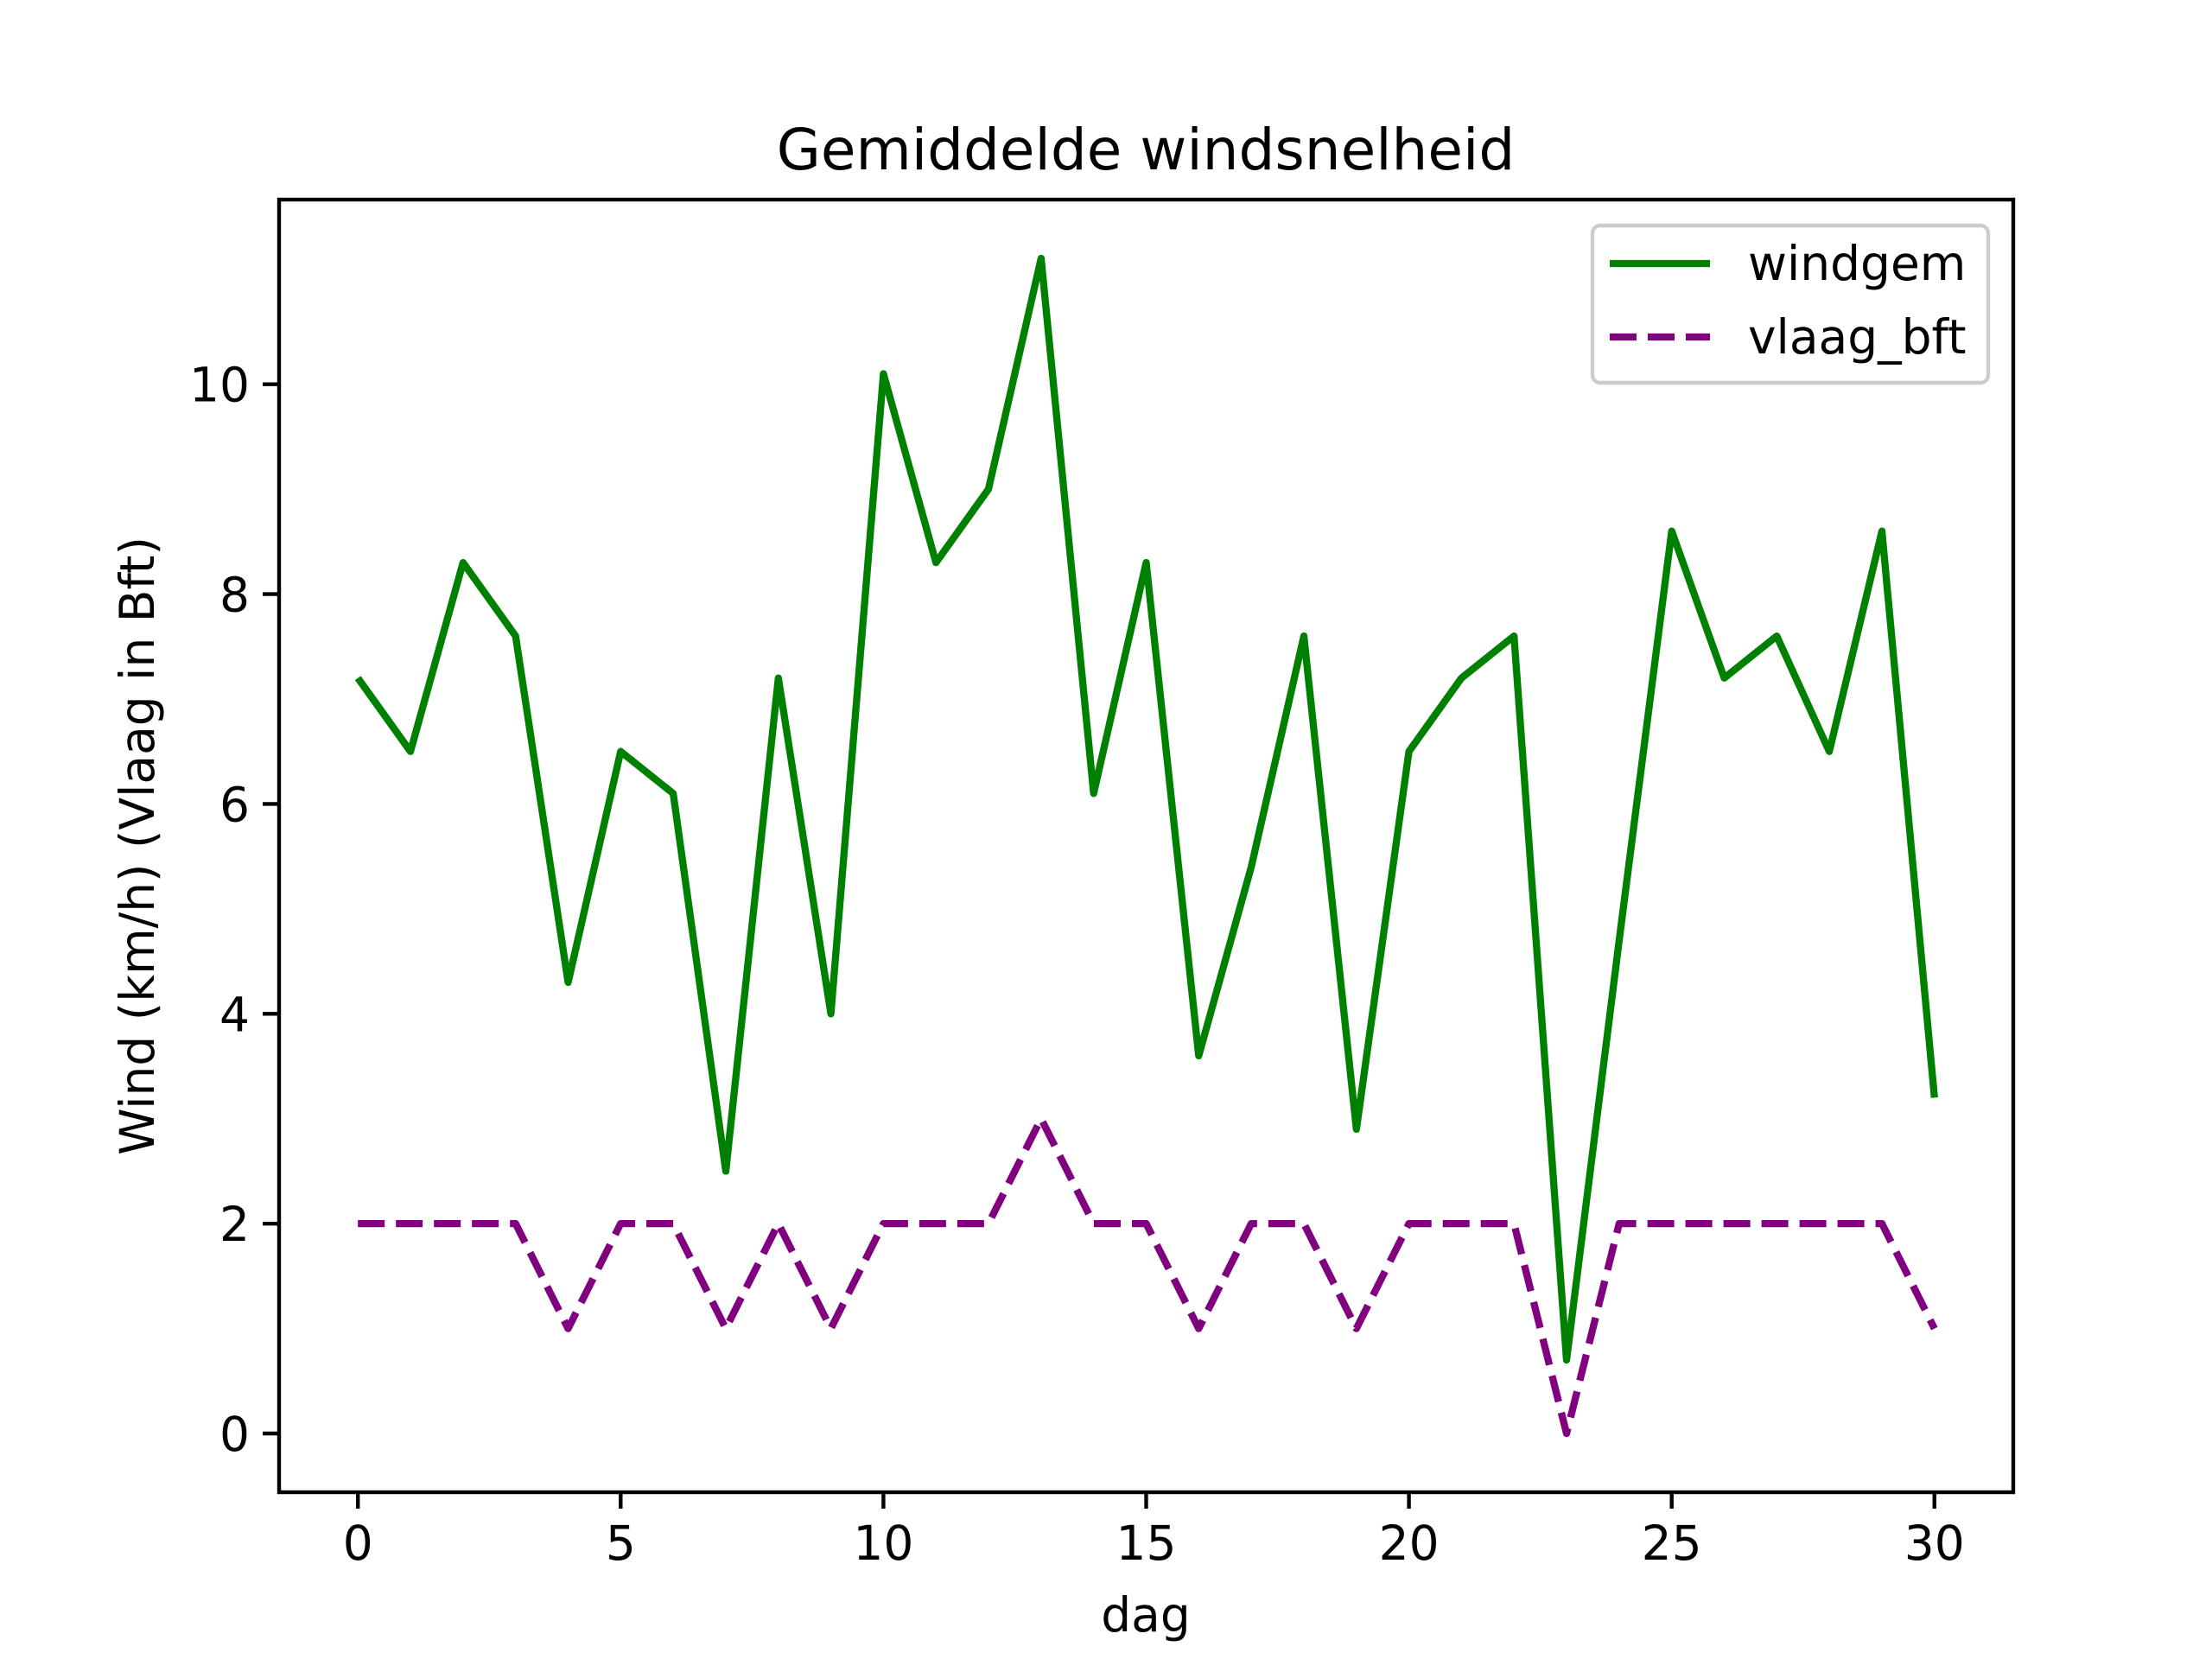 Image resolution: width=2212 pixels, height=1659 pixels. Describe the element at coordinates (358, 1543) in the screenshot. I see `x-tick-label: 0` at that location.